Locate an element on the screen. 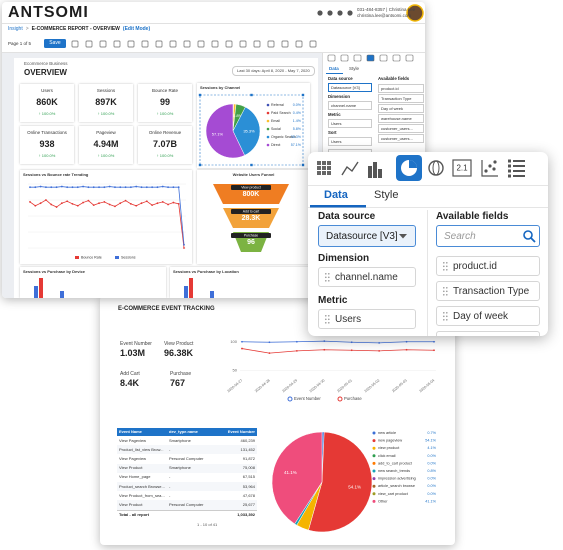  icon-pie-slice is located at coordinates (413, 164).